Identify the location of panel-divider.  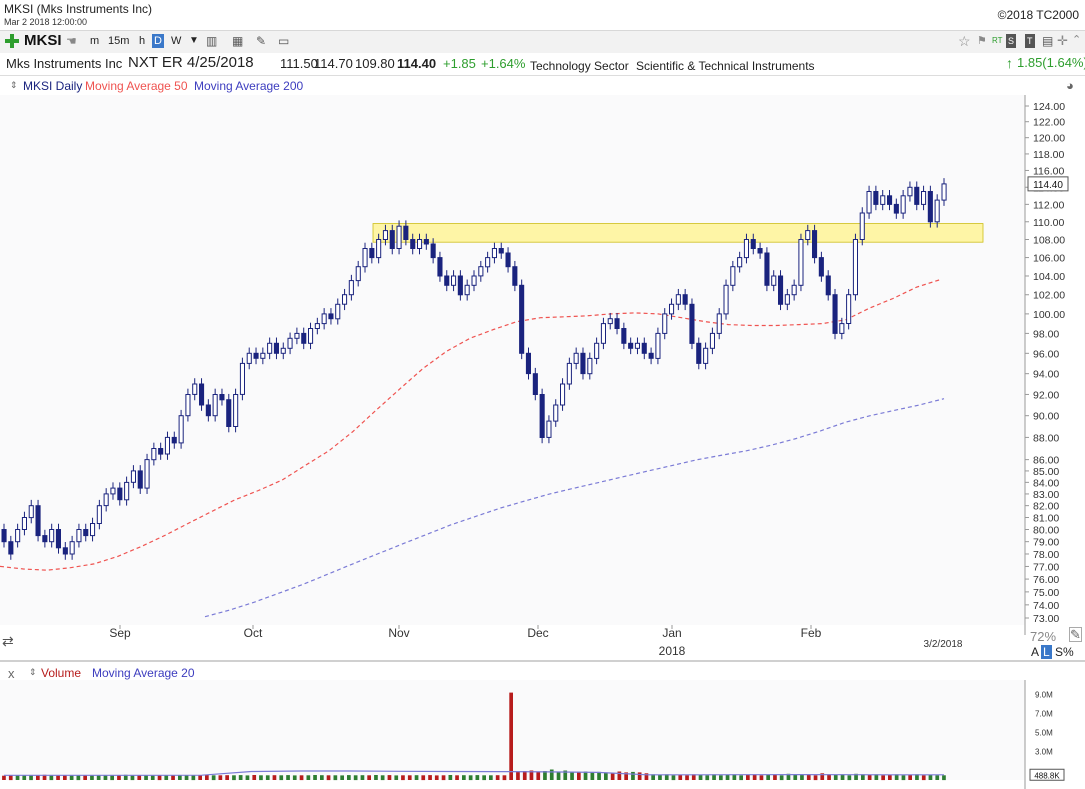
(542, 661).